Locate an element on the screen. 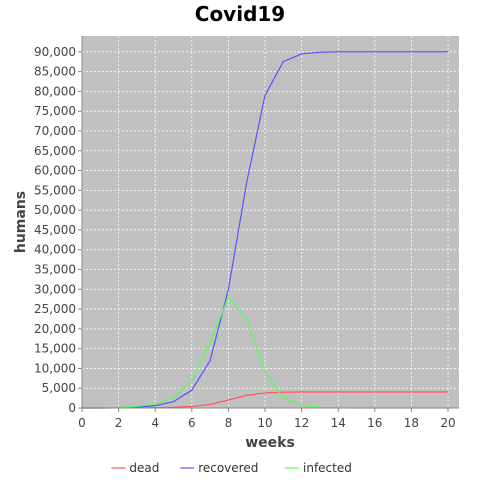 The height and width of the screenshot is (480, 480). y-tick-label: 35,000 is located at coordinates (55, 269).